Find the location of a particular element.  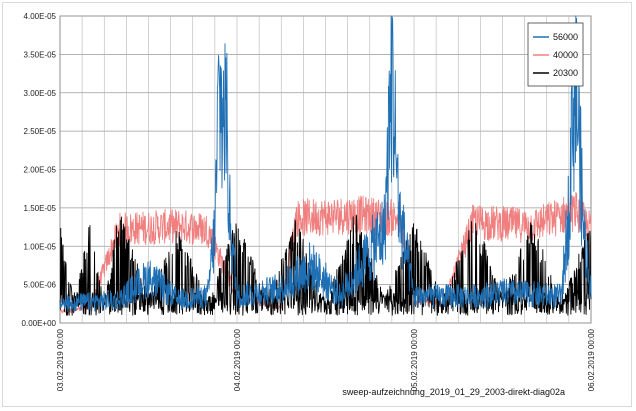

legend: 56000 40000 20300 is located at coordinates (555, 54).